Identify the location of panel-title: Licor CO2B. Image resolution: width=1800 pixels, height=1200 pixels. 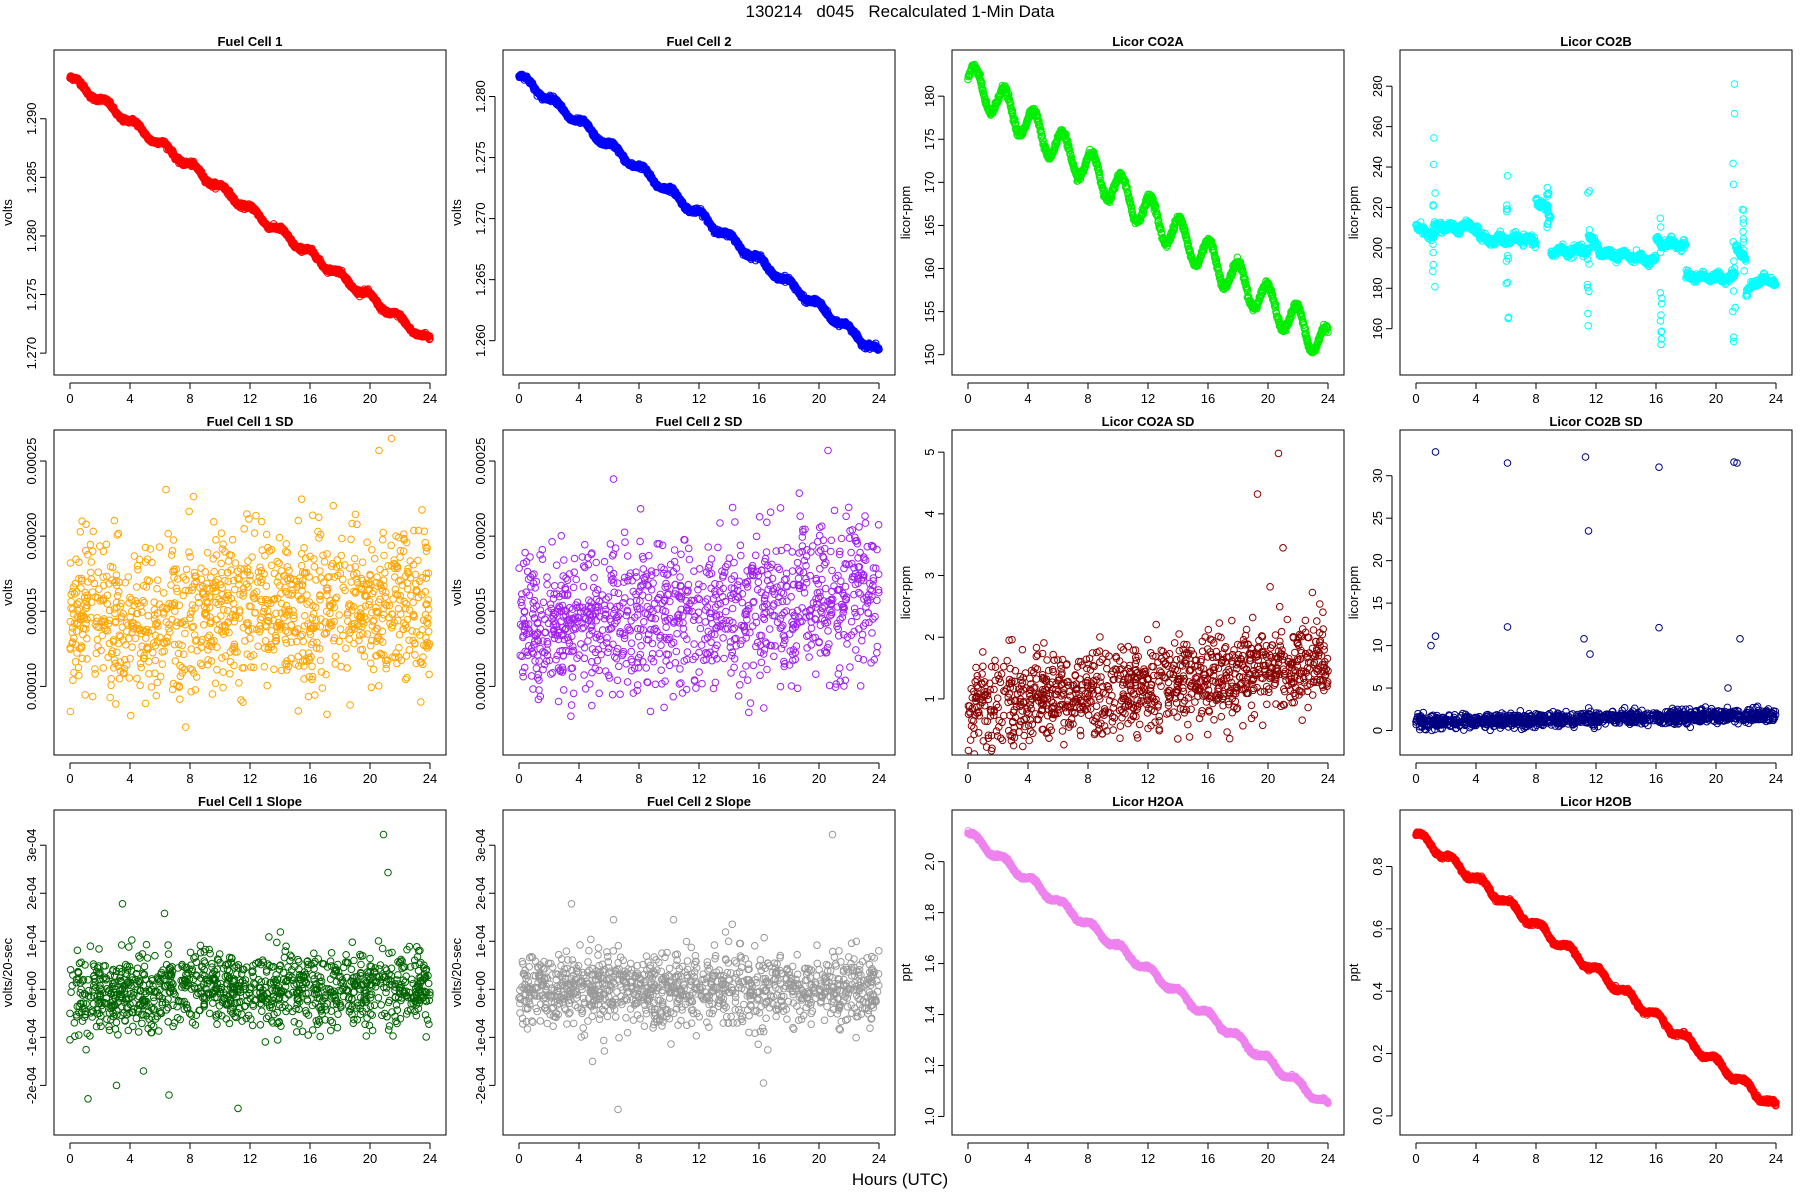
(1596, 41).